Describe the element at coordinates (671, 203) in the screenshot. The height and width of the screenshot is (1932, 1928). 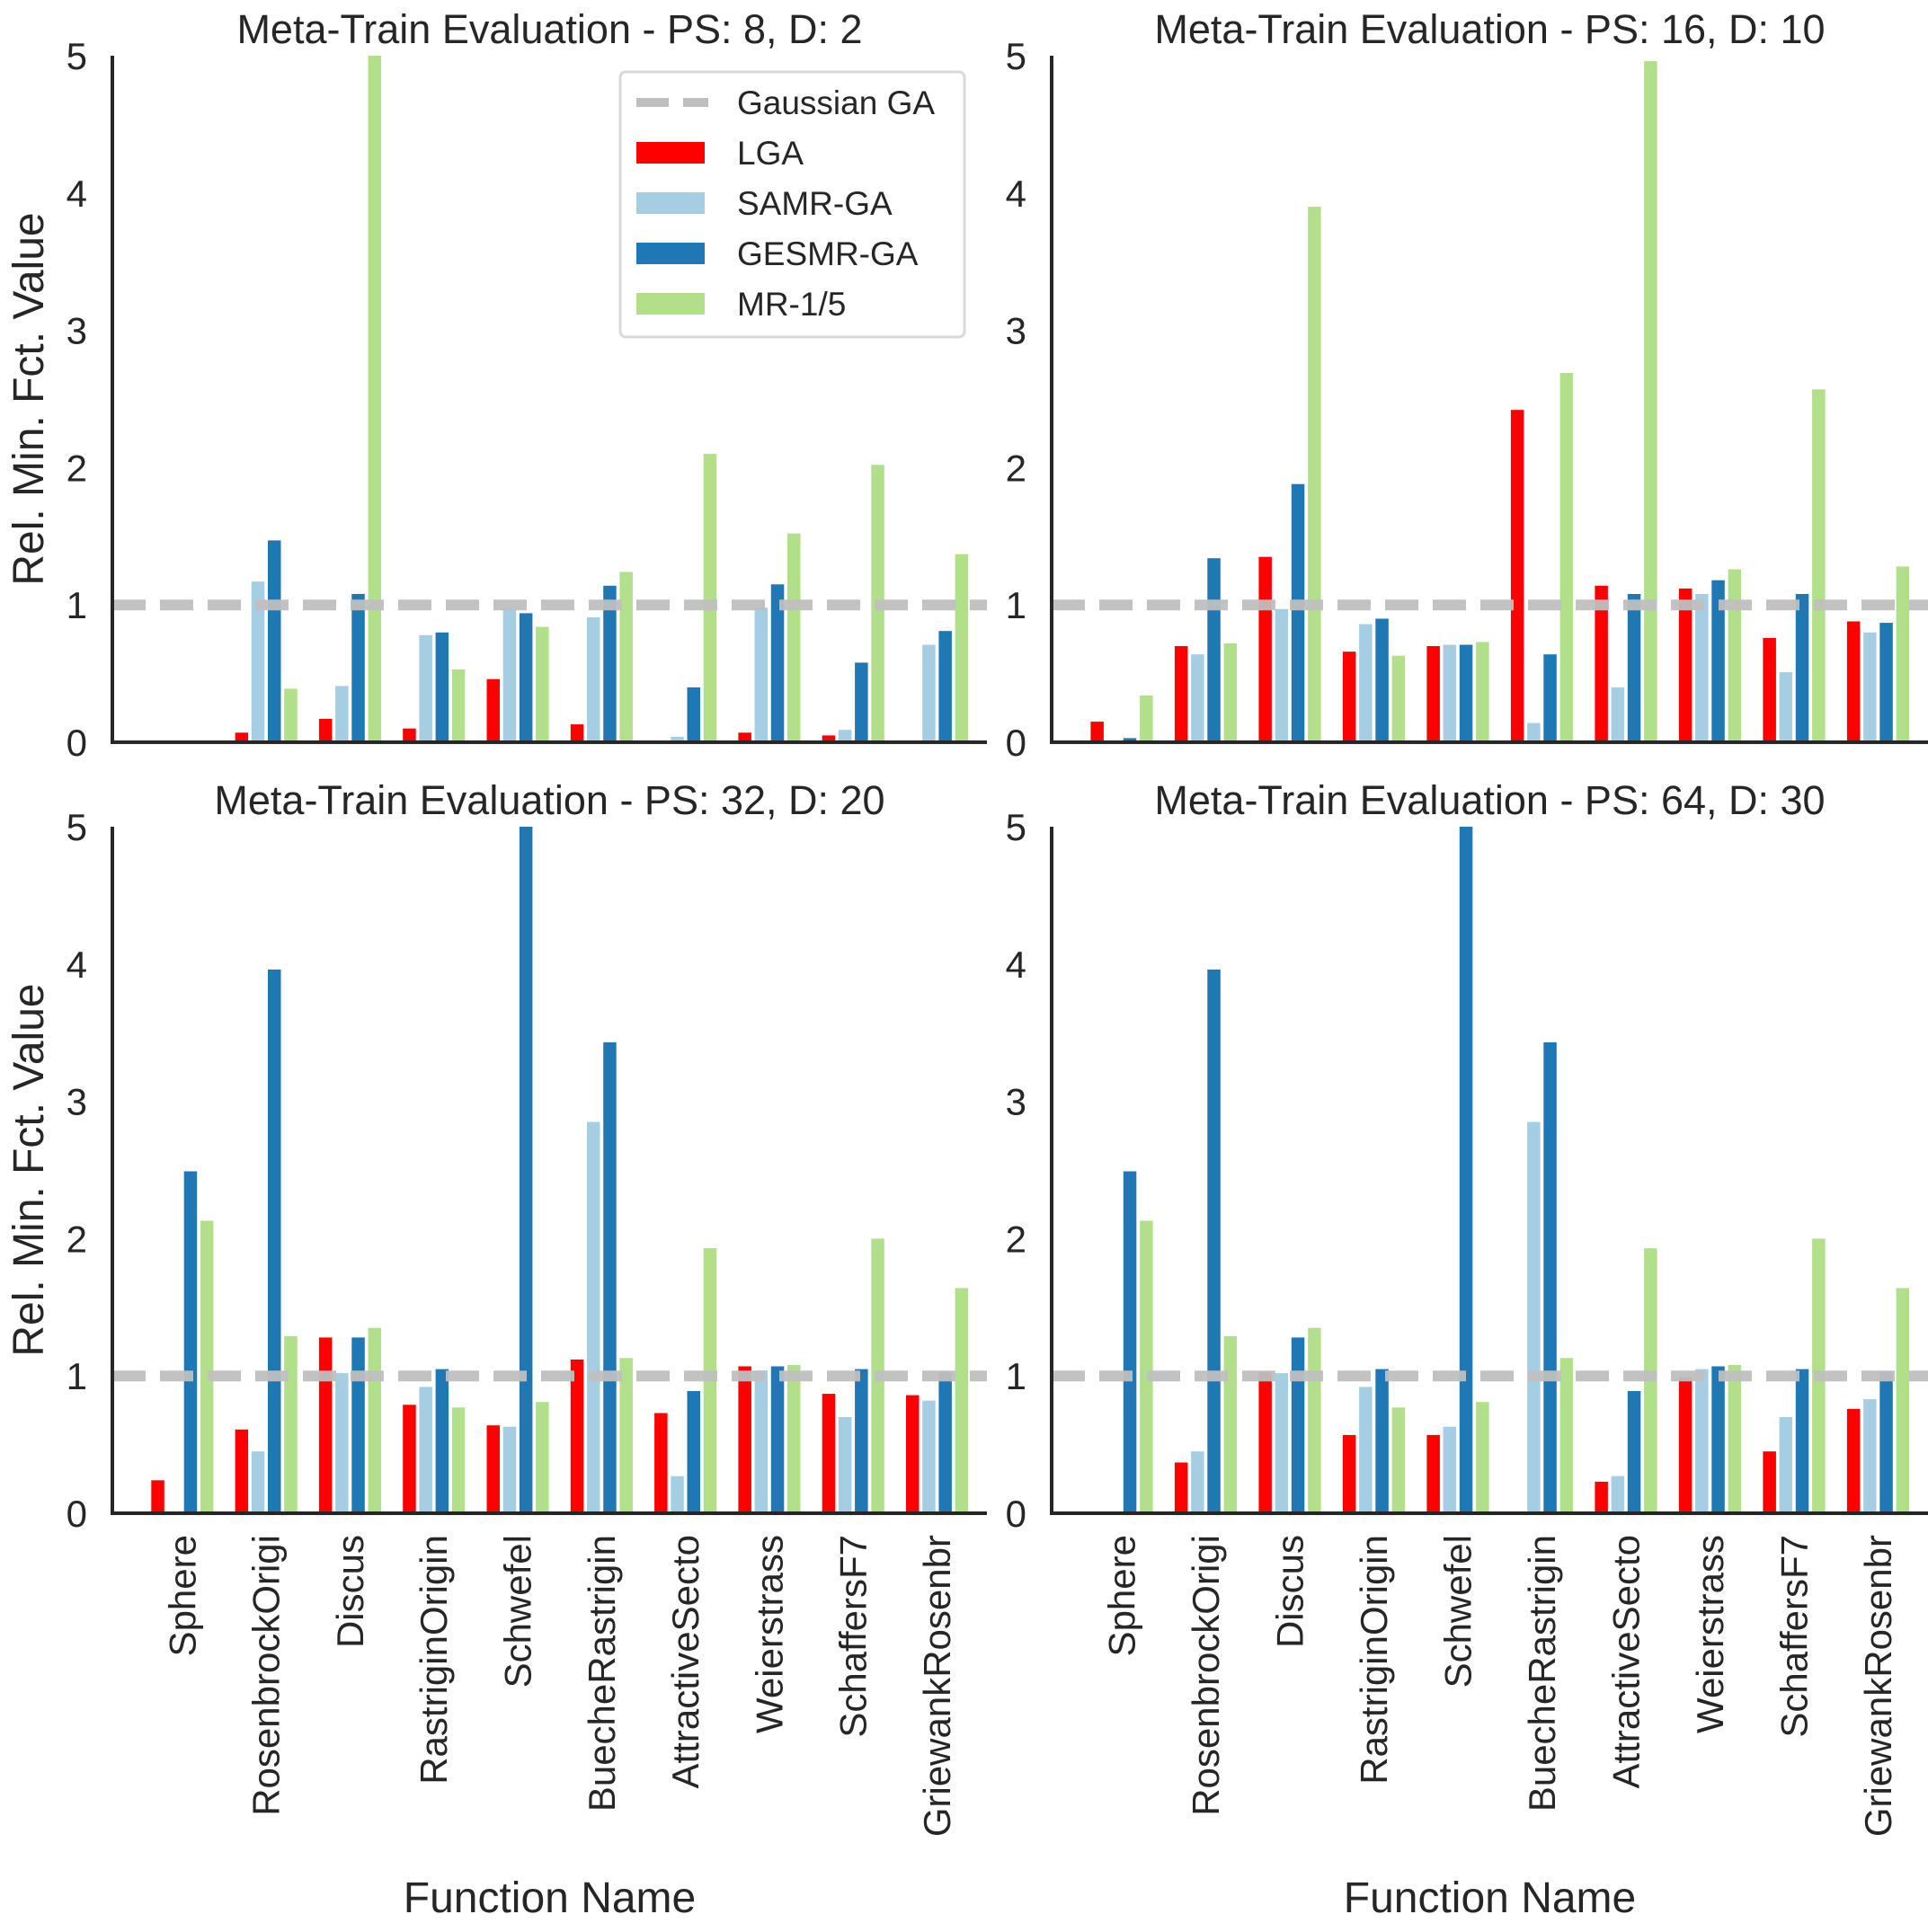
I see `legend-swatch-samr-ga` at that location.